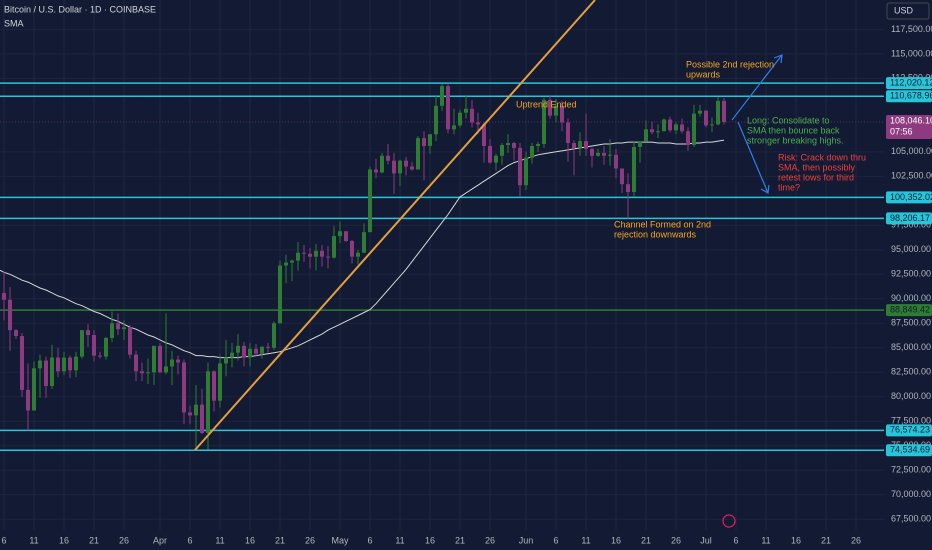 The width and height of the screenshot is (932, 550). Describe the element at coordinates (911, 53) in the screenshot. I see `y-tick-label: 115,000.00` at that location.